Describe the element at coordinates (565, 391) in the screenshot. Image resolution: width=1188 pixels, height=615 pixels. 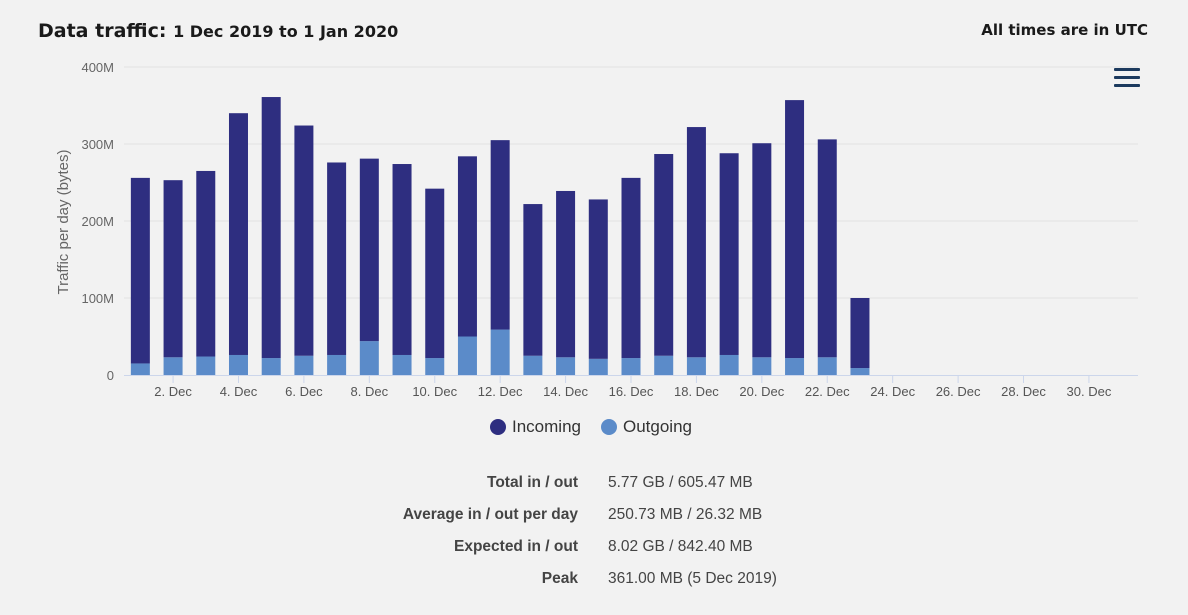
I see `x-tick-label: 14. Dec` at that location.